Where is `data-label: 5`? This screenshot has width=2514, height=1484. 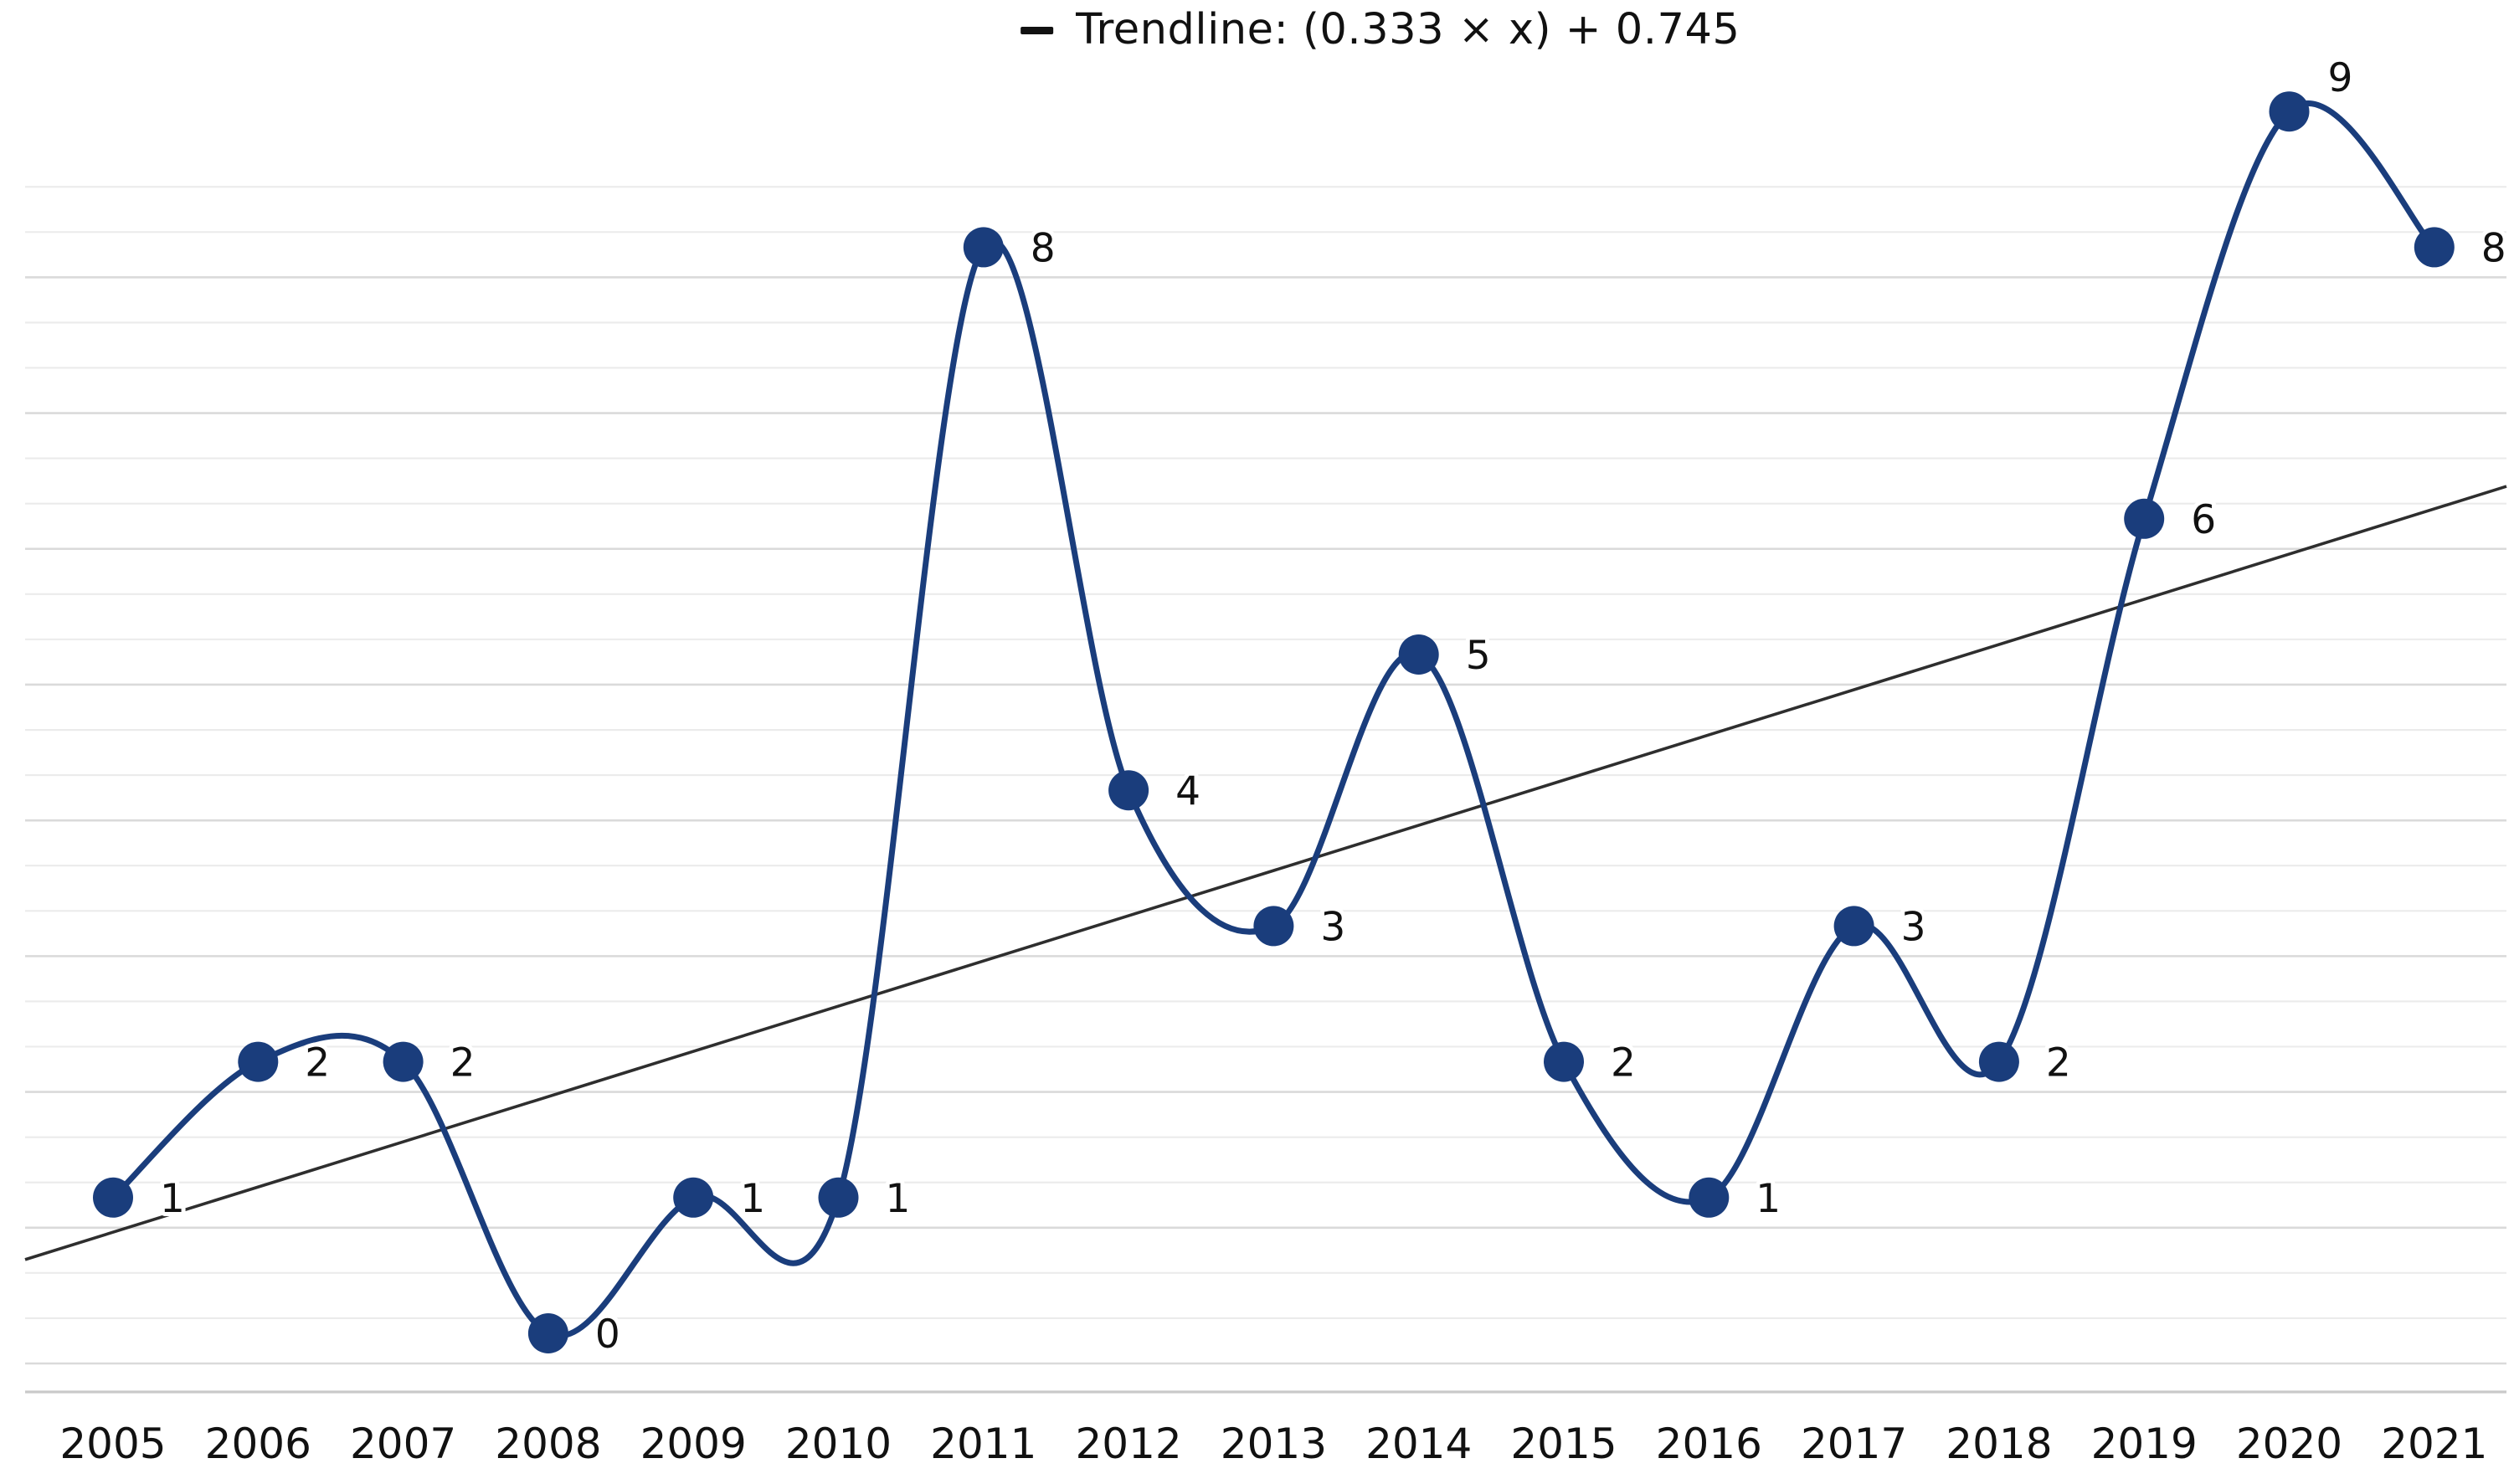 data-label: 5 is located at coordinates (1478, 656).